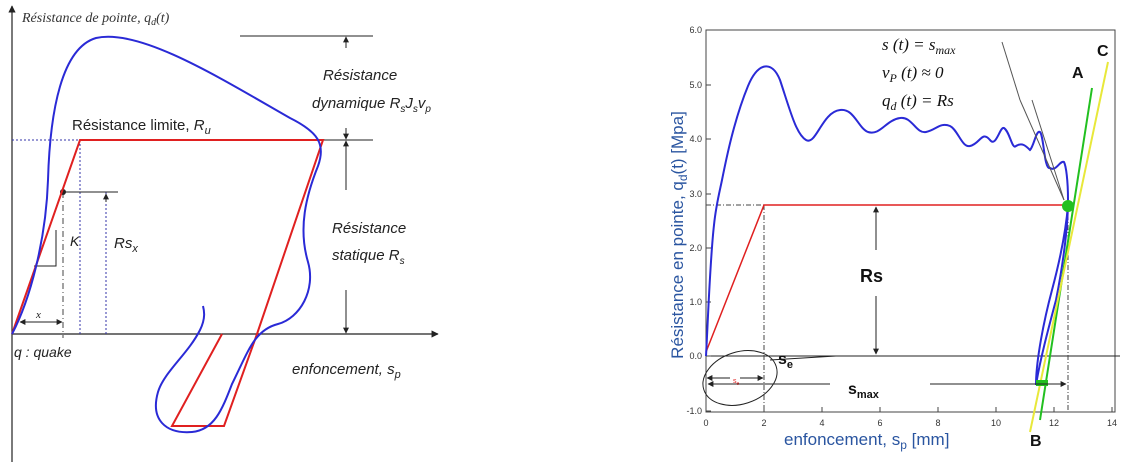 Image resolution: width=1126 pixels, height=470 pixels. Describe the element at coordinates (695, 139) in the screenshot. I see `y-tick-4: 4.0` at that location.